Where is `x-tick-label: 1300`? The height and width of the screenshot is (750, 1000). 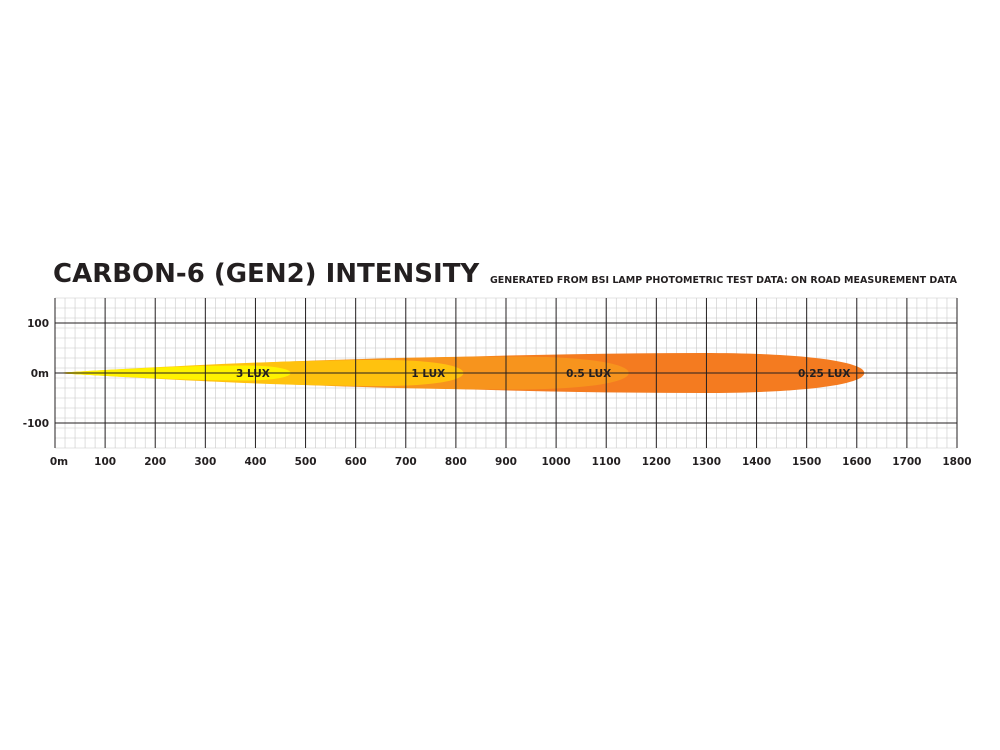 x-tick-label: 1300 is located at coordinates (706, 462).